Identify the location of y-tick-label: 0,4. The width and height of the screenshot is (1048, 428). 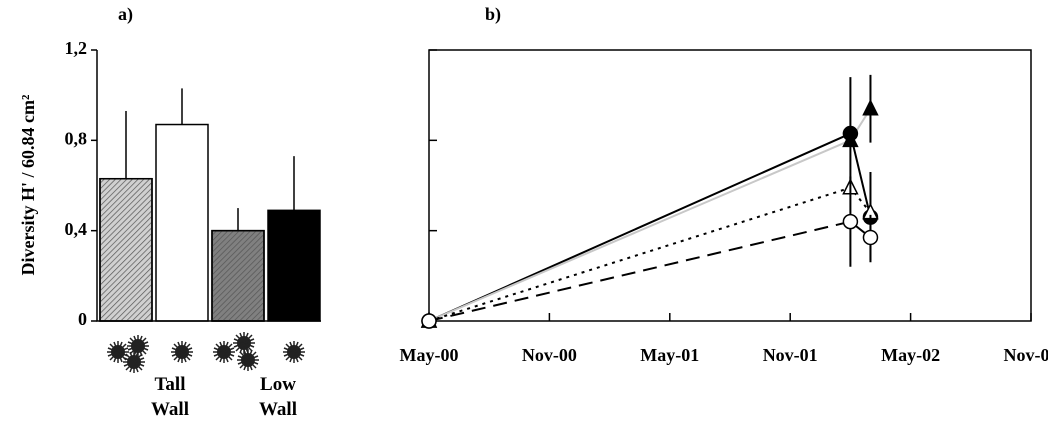
(76, 229).